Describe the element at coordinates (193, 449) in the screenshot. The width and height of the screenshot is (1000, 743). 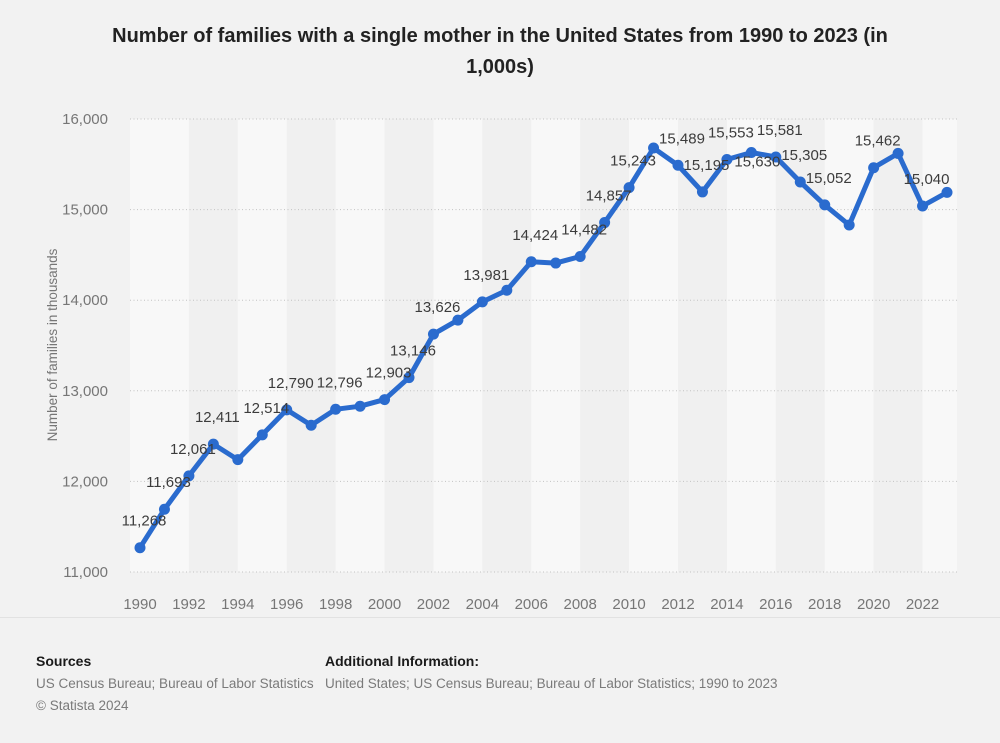
I see `data-point-label: 12,061` at that location.